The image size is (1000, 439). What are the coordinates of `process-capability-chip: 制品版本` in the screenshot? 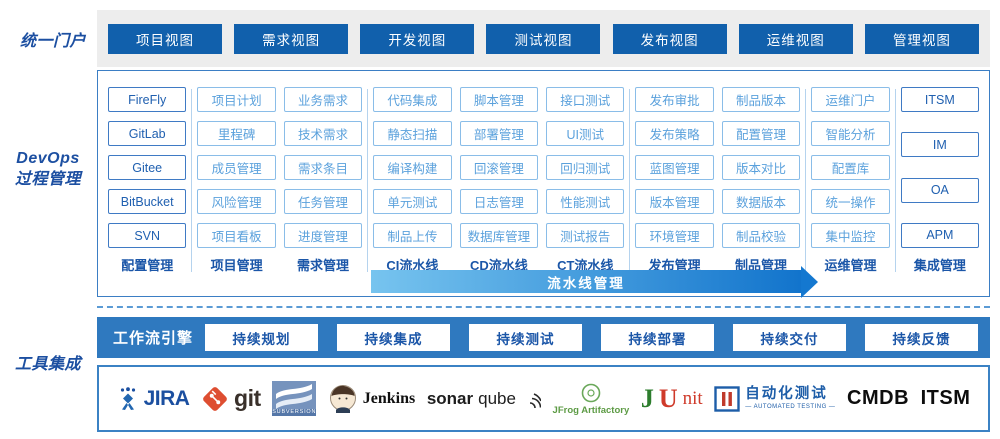 It's located at (761, 99).